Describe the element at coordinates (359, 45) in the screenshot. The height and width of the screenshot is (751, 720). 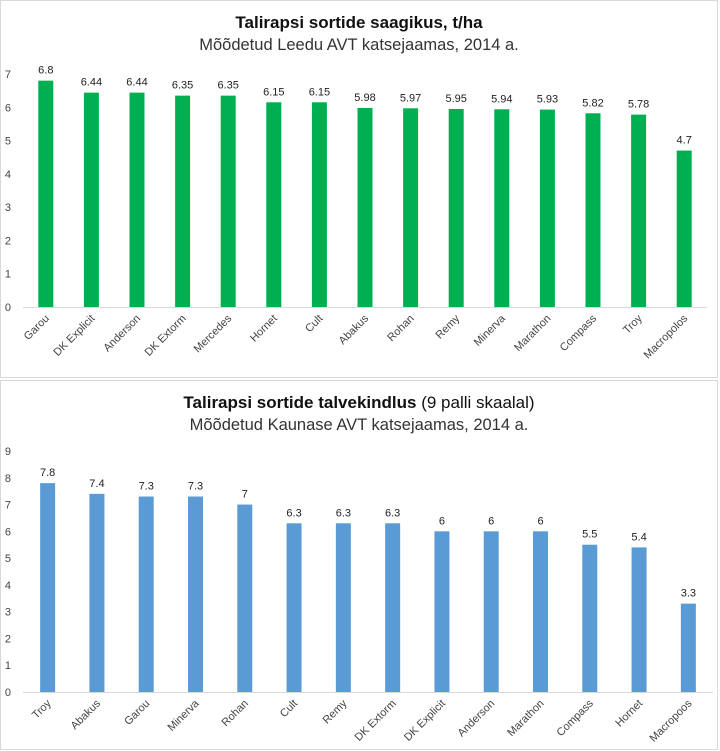
I see `chart-subtitle: Mõõdetud Leedu AVT katsejaamas, 2014 a.` at that location.